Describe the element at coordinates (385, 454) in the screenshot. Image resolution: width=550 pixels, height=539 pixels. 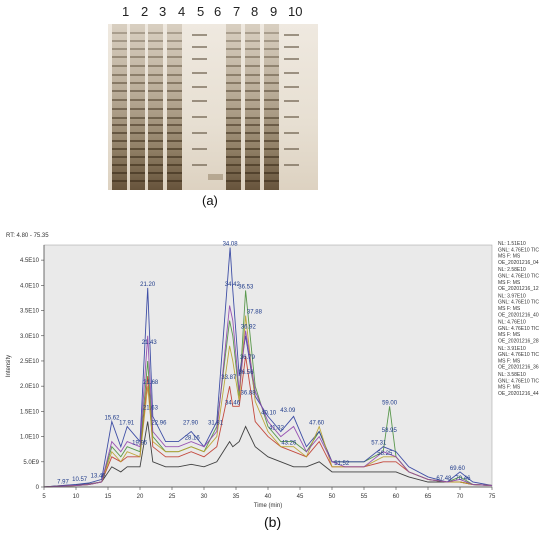
I see `peak-label: 58.25` at that location.